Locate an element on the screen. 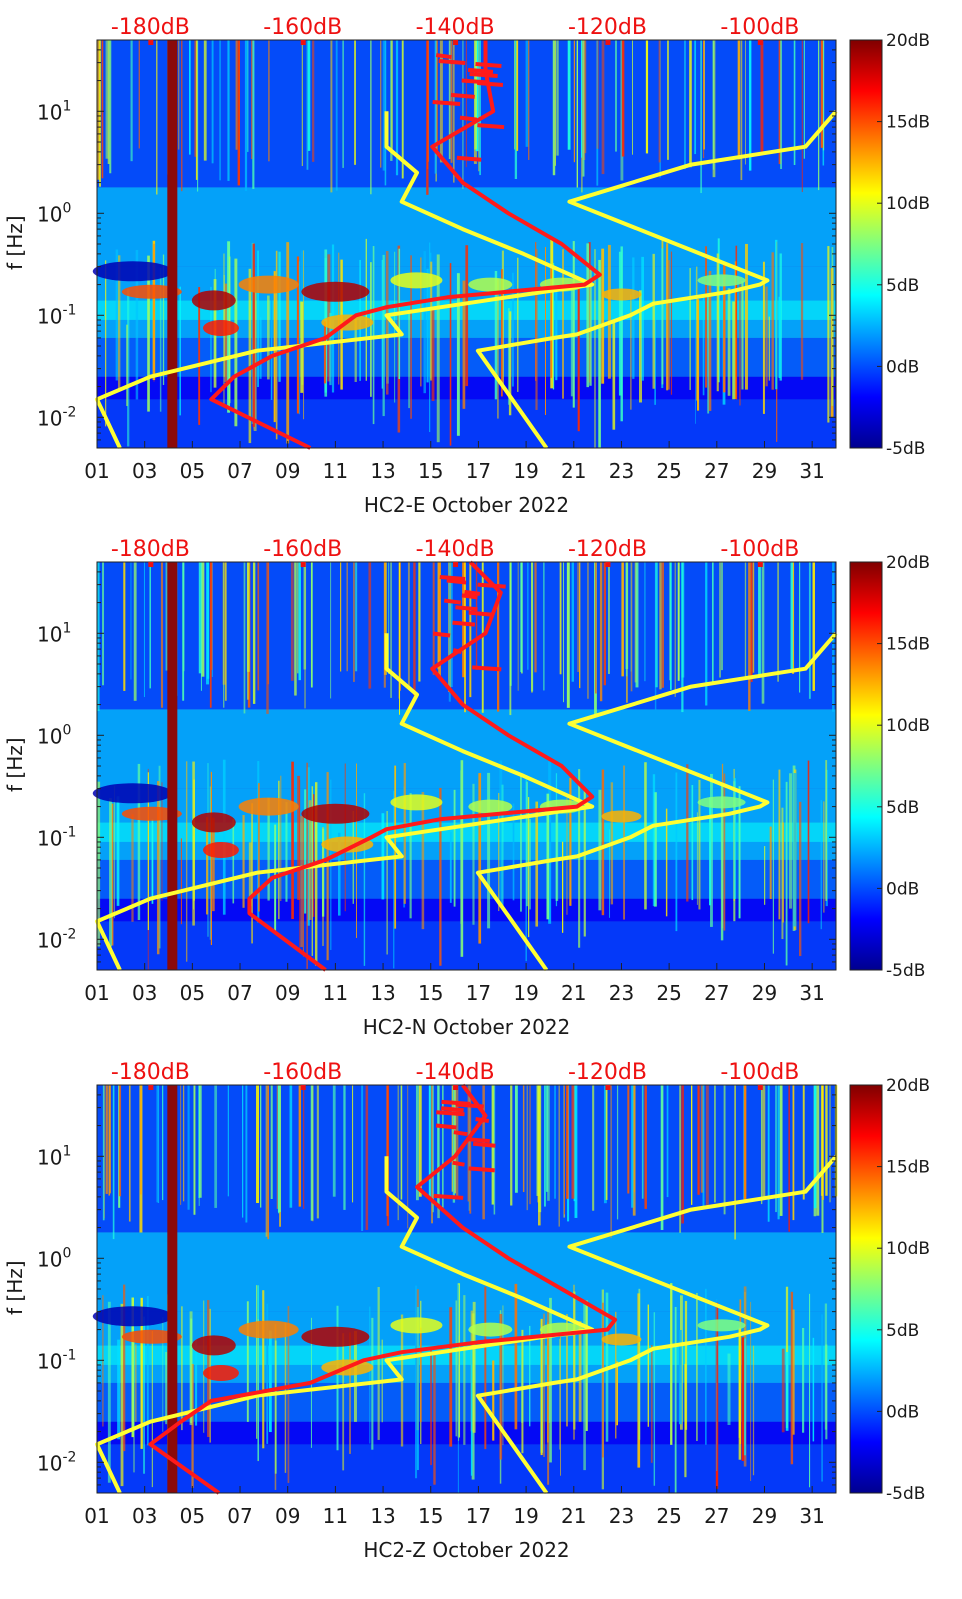 This screenshot has height=1599, width=962. x-tick-label: 11 is located at coordinates (335, 1516).